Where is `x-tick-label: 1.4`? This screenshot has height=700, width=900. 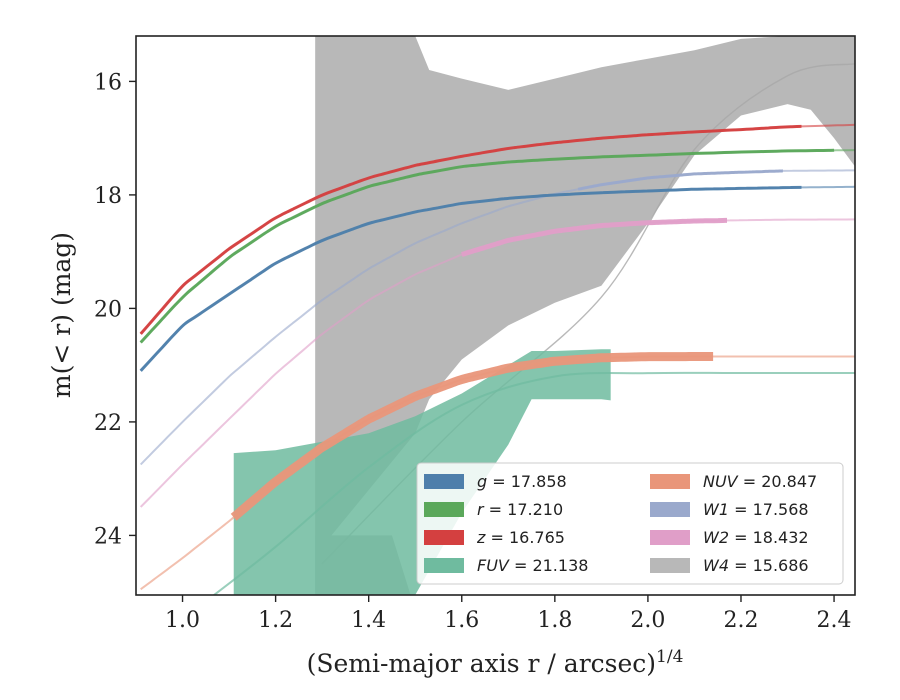
x-tick-label: 1.4 is located at coordinates (368, 620).